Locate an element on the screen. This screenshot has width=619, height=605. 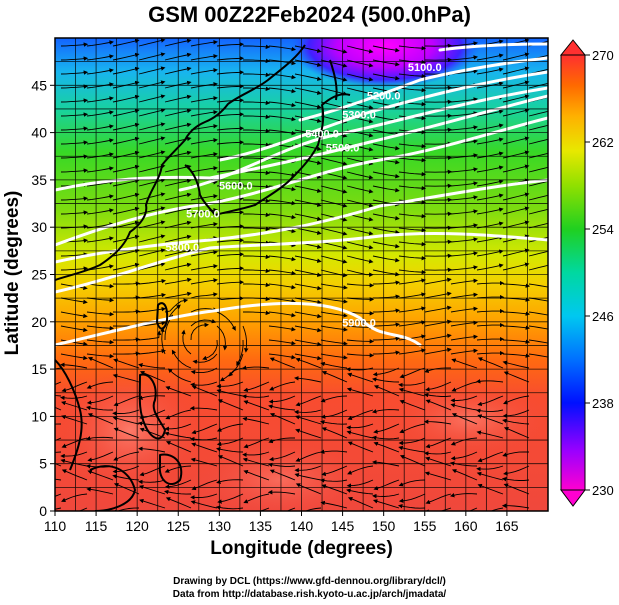
contour-label: 5600.0 is located at coordinates (236, 186).